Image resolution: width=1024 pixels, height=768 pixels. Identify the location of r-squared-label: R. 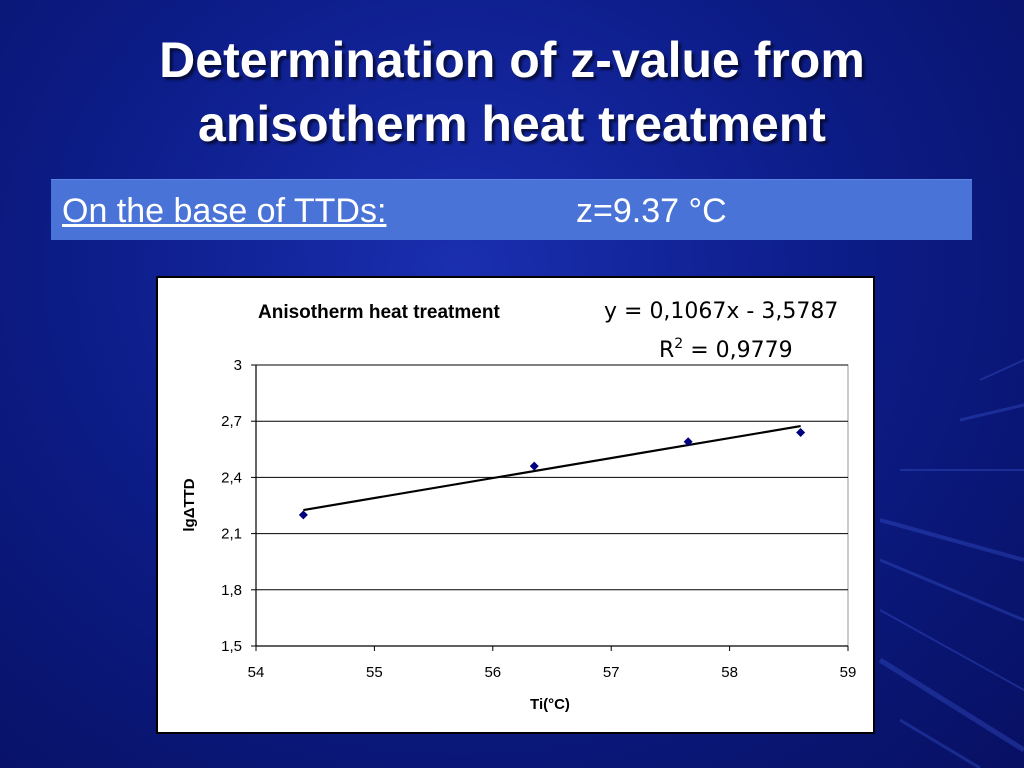
(666, 350).